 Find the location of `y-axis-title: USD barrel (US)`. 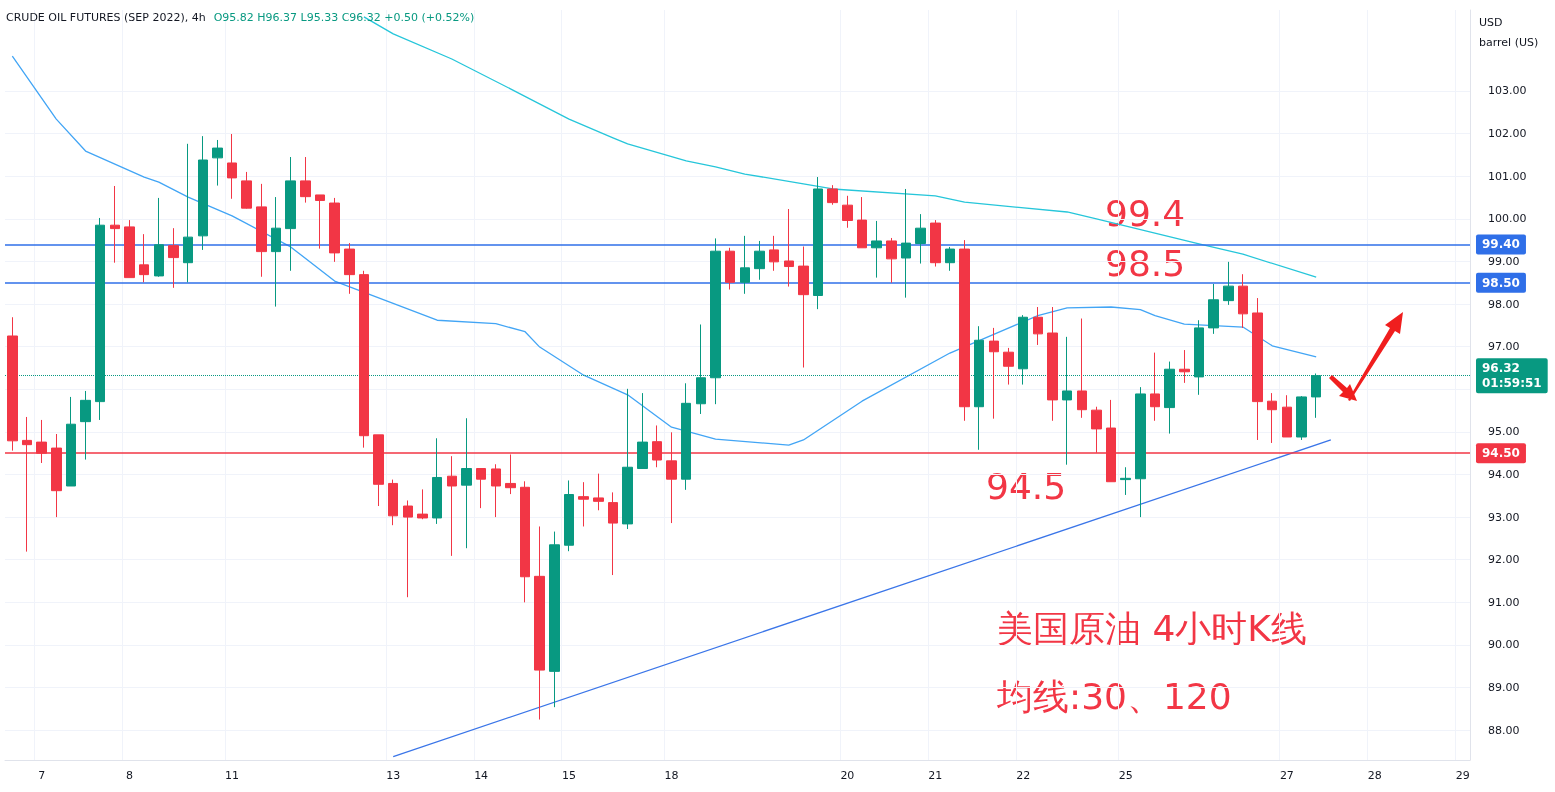

y-axis-title: USD barrel (US) is located at coordinates (1509, 32).